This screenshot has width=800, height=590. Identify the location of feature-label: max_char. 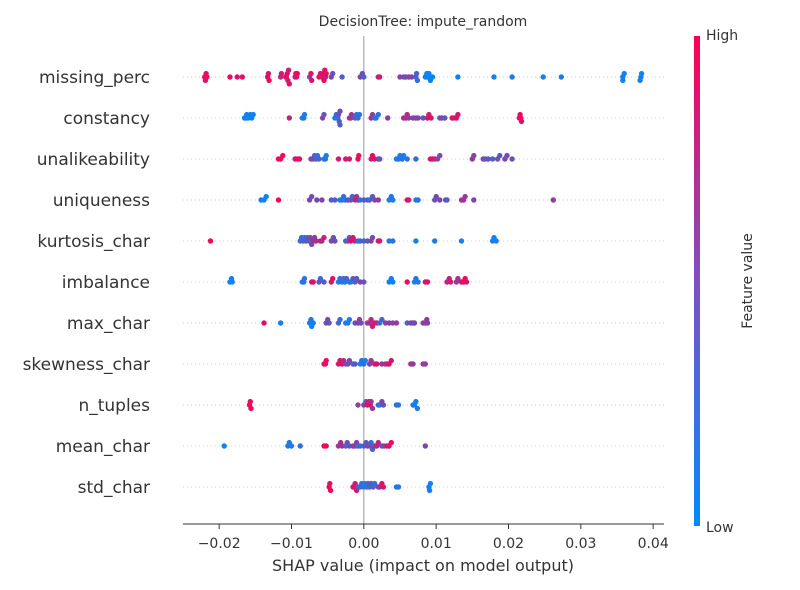
(108, 324).